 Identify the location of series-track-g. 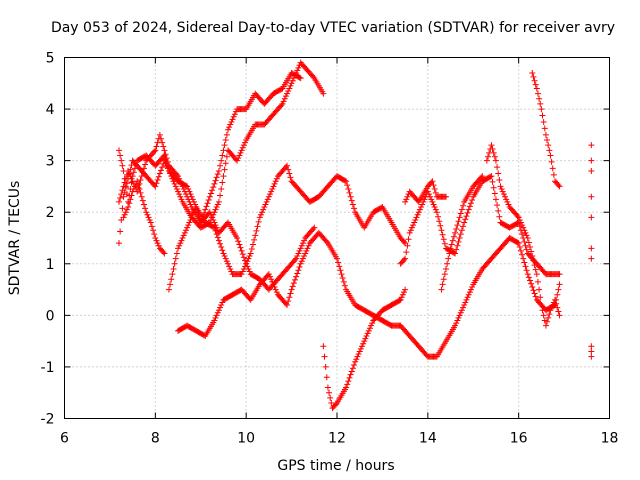
(364, 349).